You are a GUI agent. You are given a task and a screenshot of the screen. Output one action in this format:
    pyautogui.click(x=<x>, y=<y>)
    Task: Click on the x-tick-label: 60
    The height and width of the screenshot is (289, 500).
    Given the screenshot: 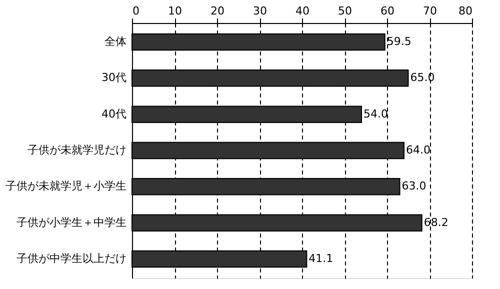 What is the action you would take?
    pyautogui.click(x=387, y=11)
    